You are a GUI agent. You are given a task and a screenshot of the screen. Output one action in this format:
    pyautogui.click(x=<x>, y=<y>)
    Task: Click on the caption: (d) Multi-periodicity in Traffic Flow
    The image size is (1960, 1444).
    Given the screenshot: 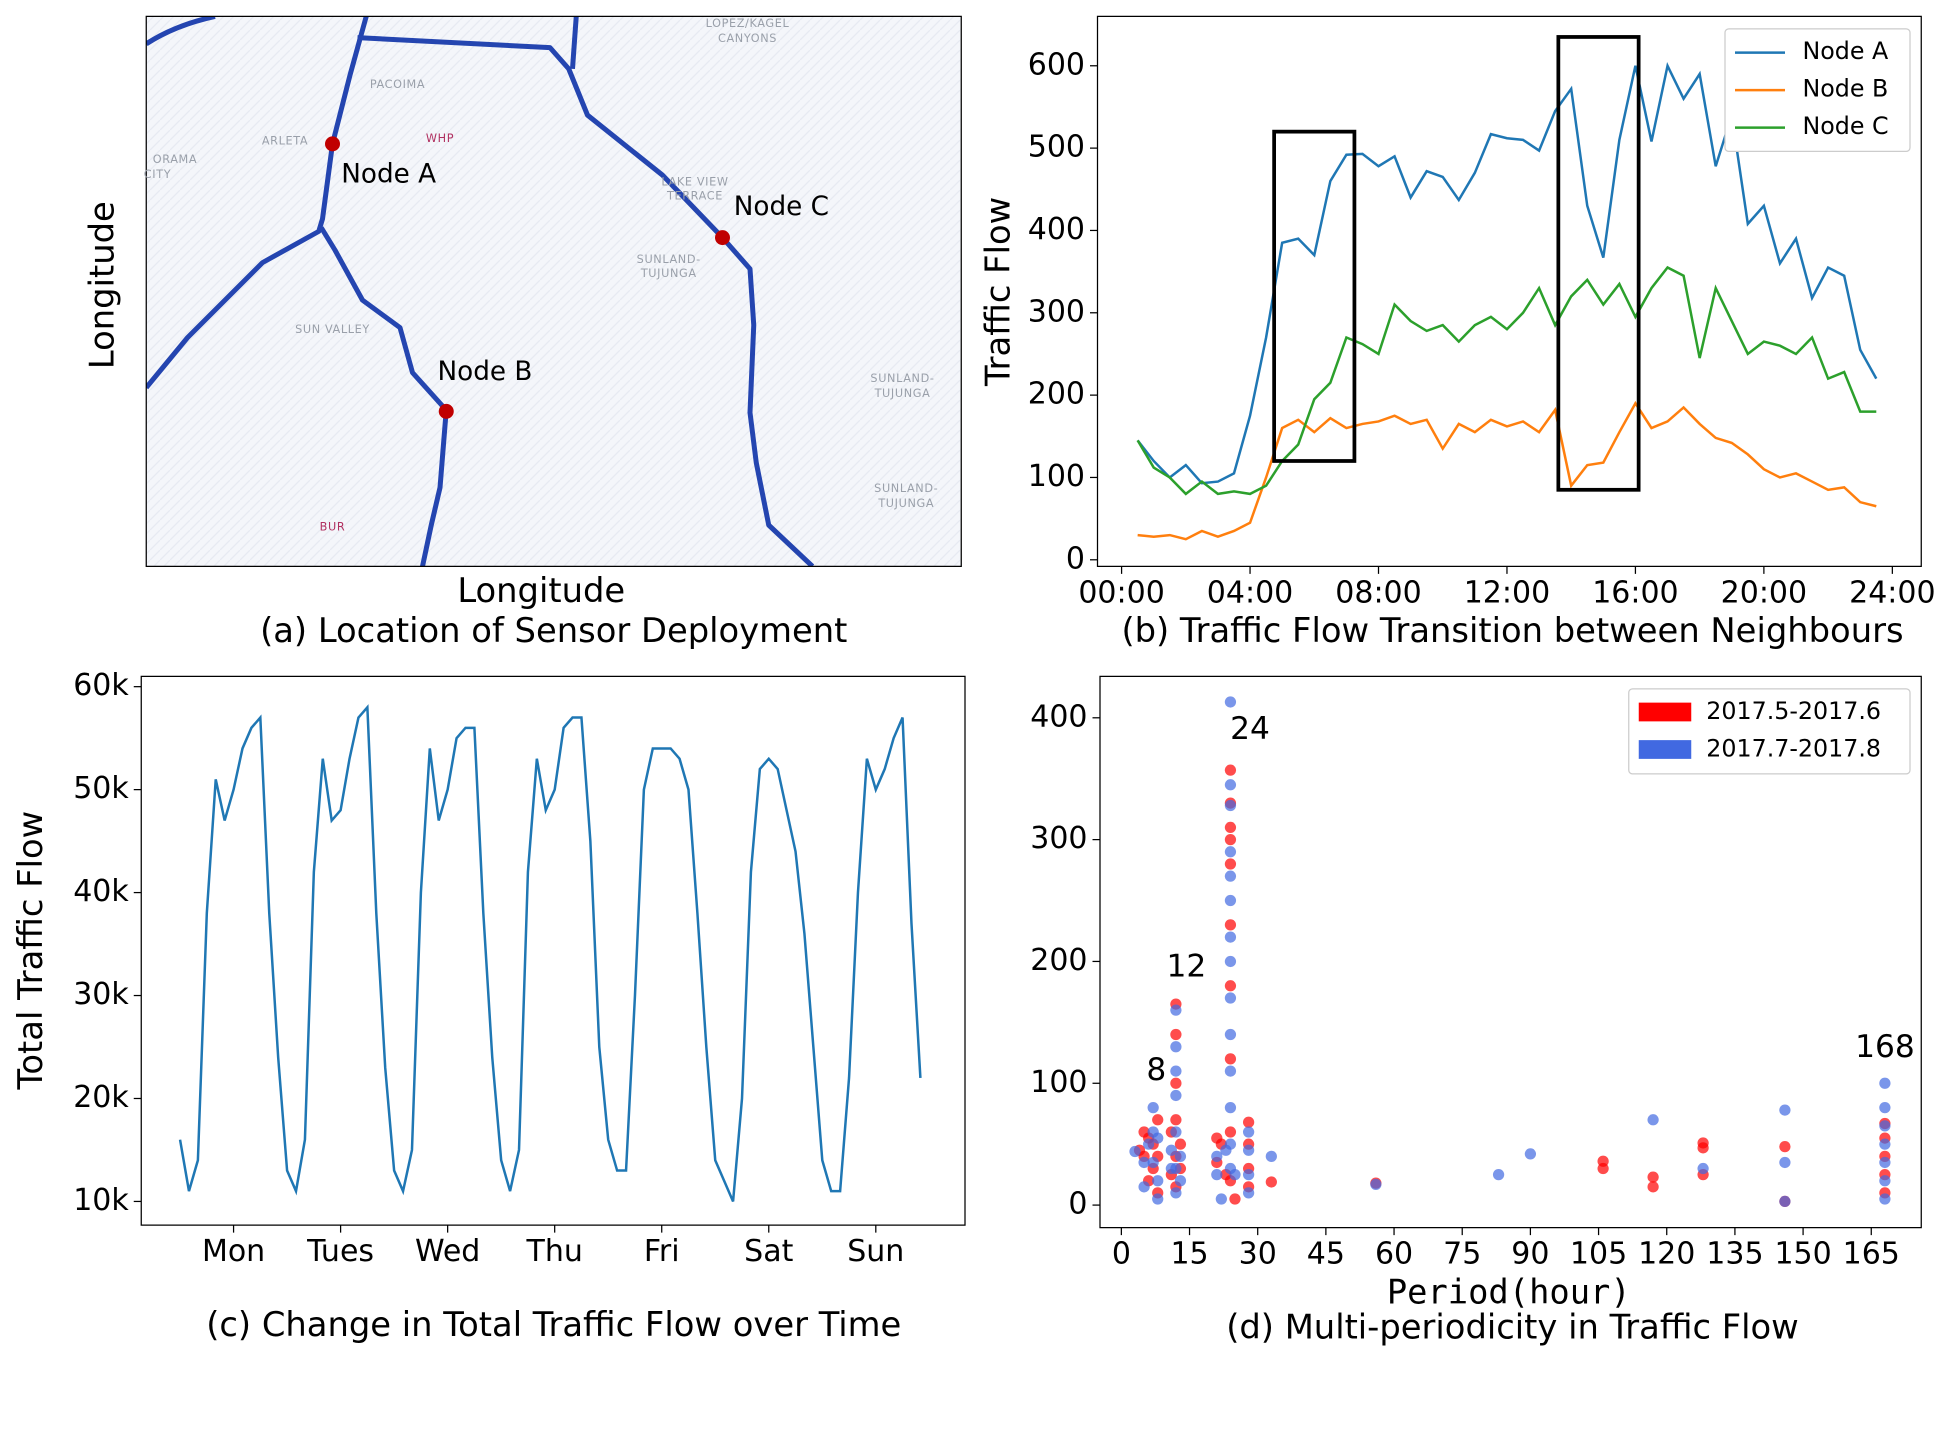 What is the action you would take?
    pyautogui.click(x=1512, y=1326)
    